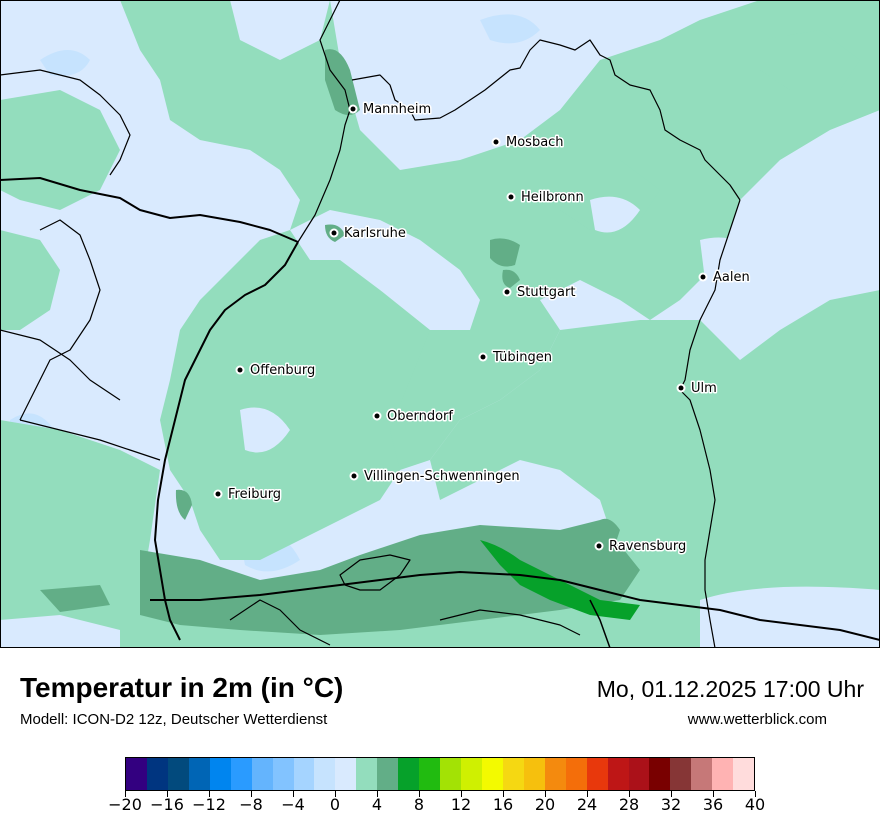  Describe the element at coordinates (282, 370) in the screenshot. I see `city-label: Offenburg` at that location.